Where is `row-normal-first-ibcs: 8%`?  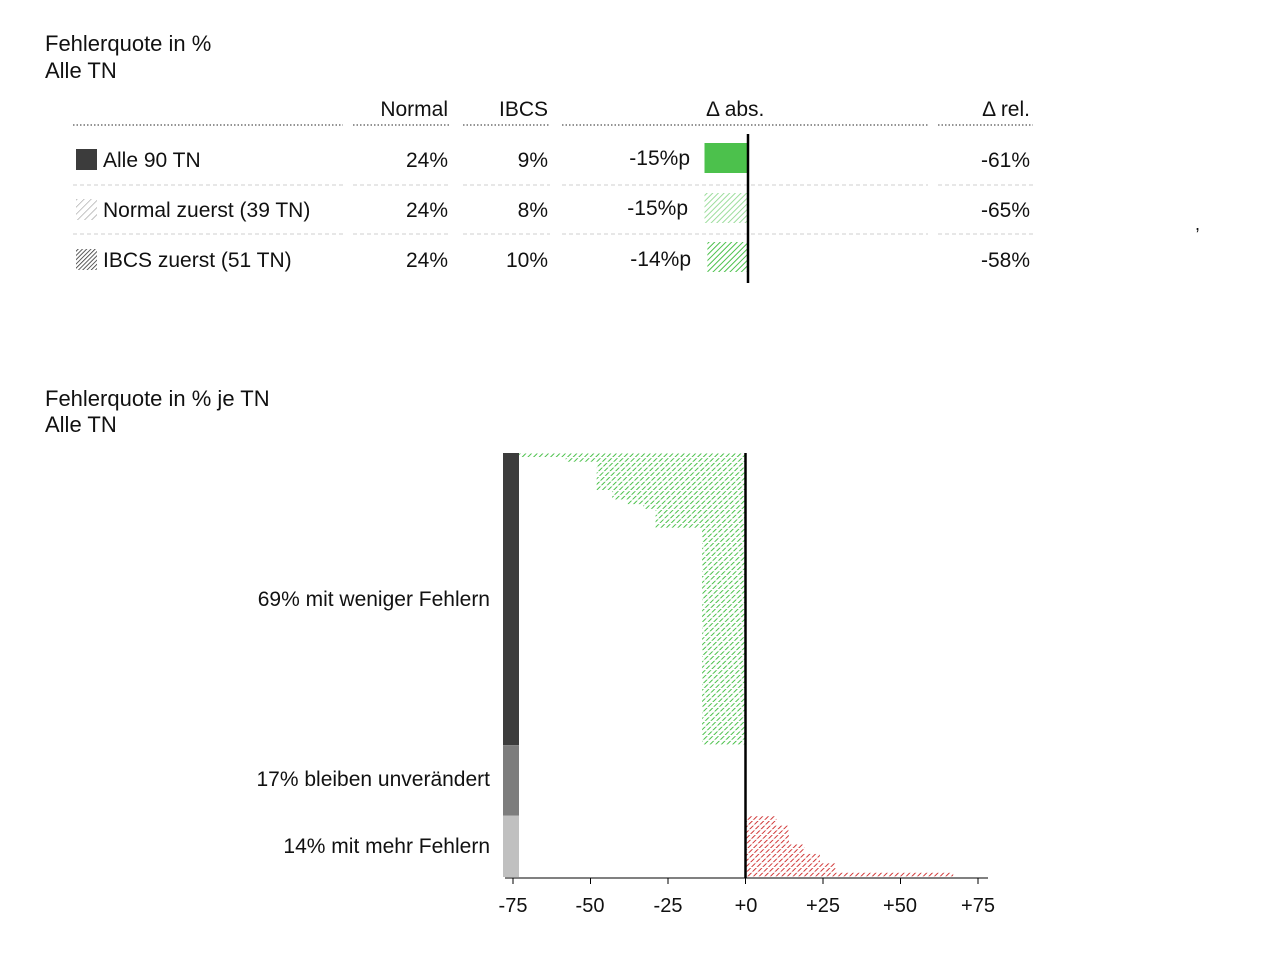 row-normal-first-ibcs: 8% is located at coordinates (532, 210).